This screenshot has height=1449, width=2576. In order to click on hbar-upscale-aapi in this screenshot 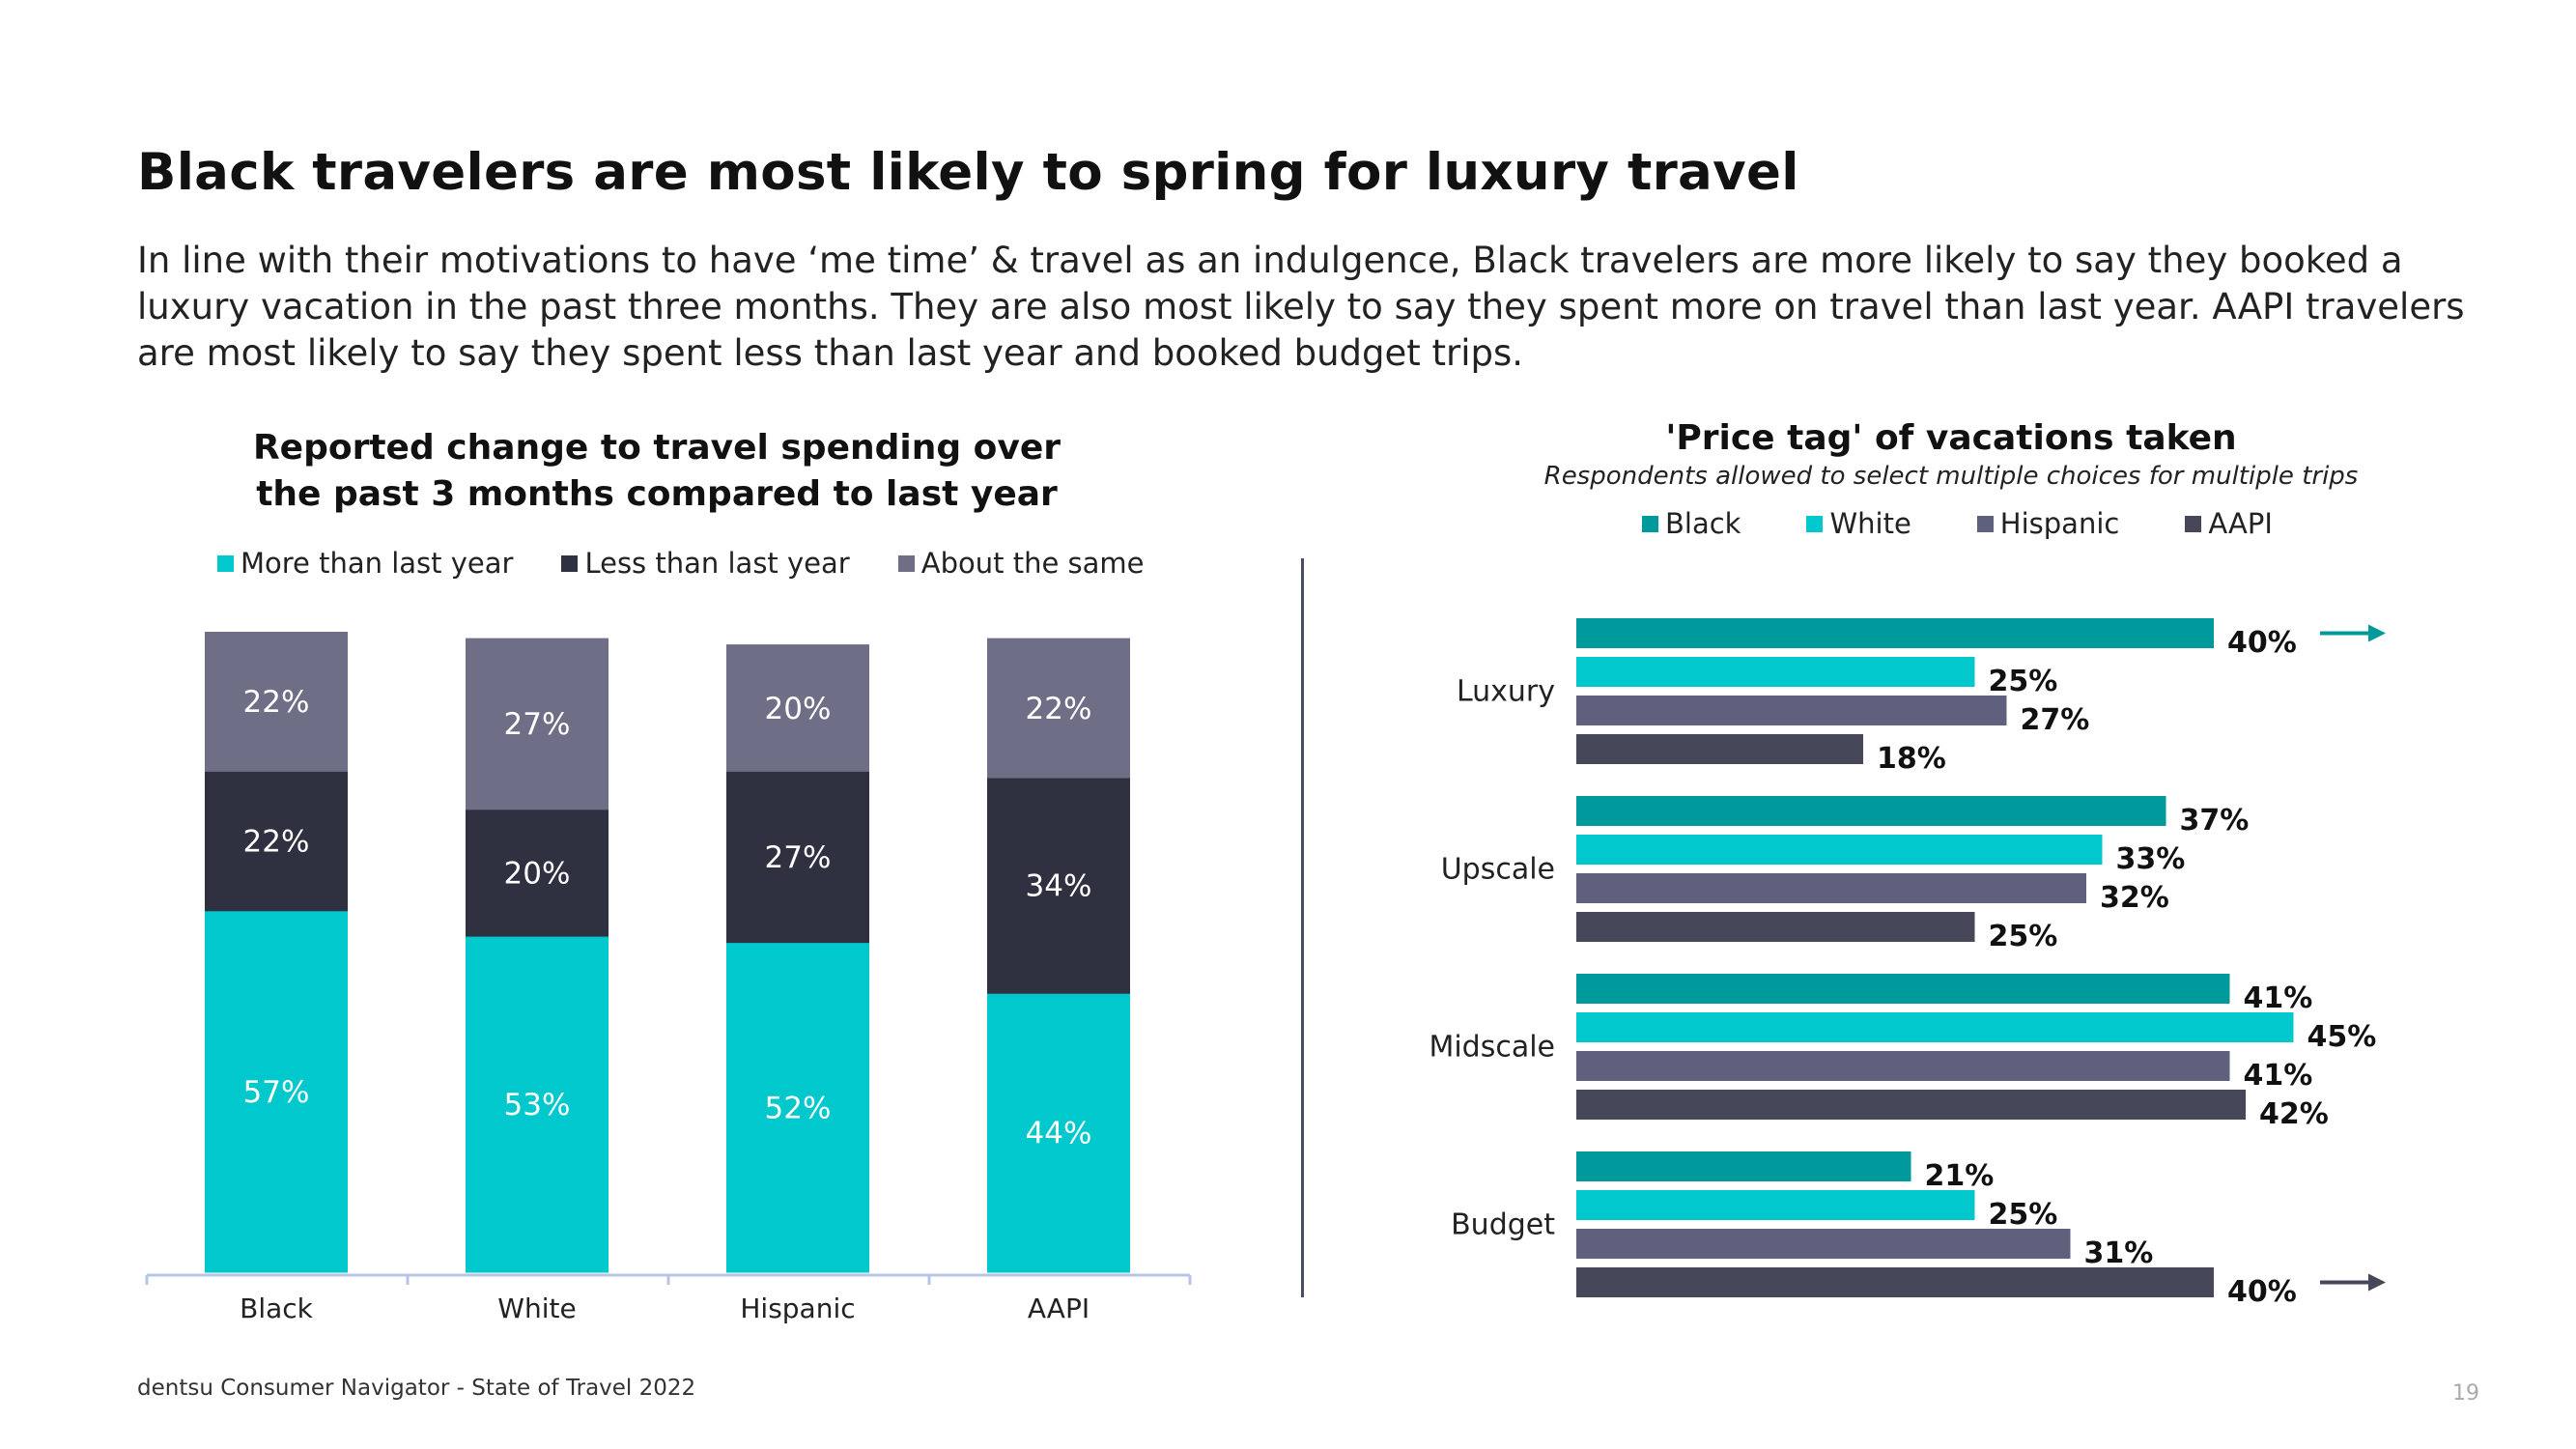, I will do `click(1775, 927)`.